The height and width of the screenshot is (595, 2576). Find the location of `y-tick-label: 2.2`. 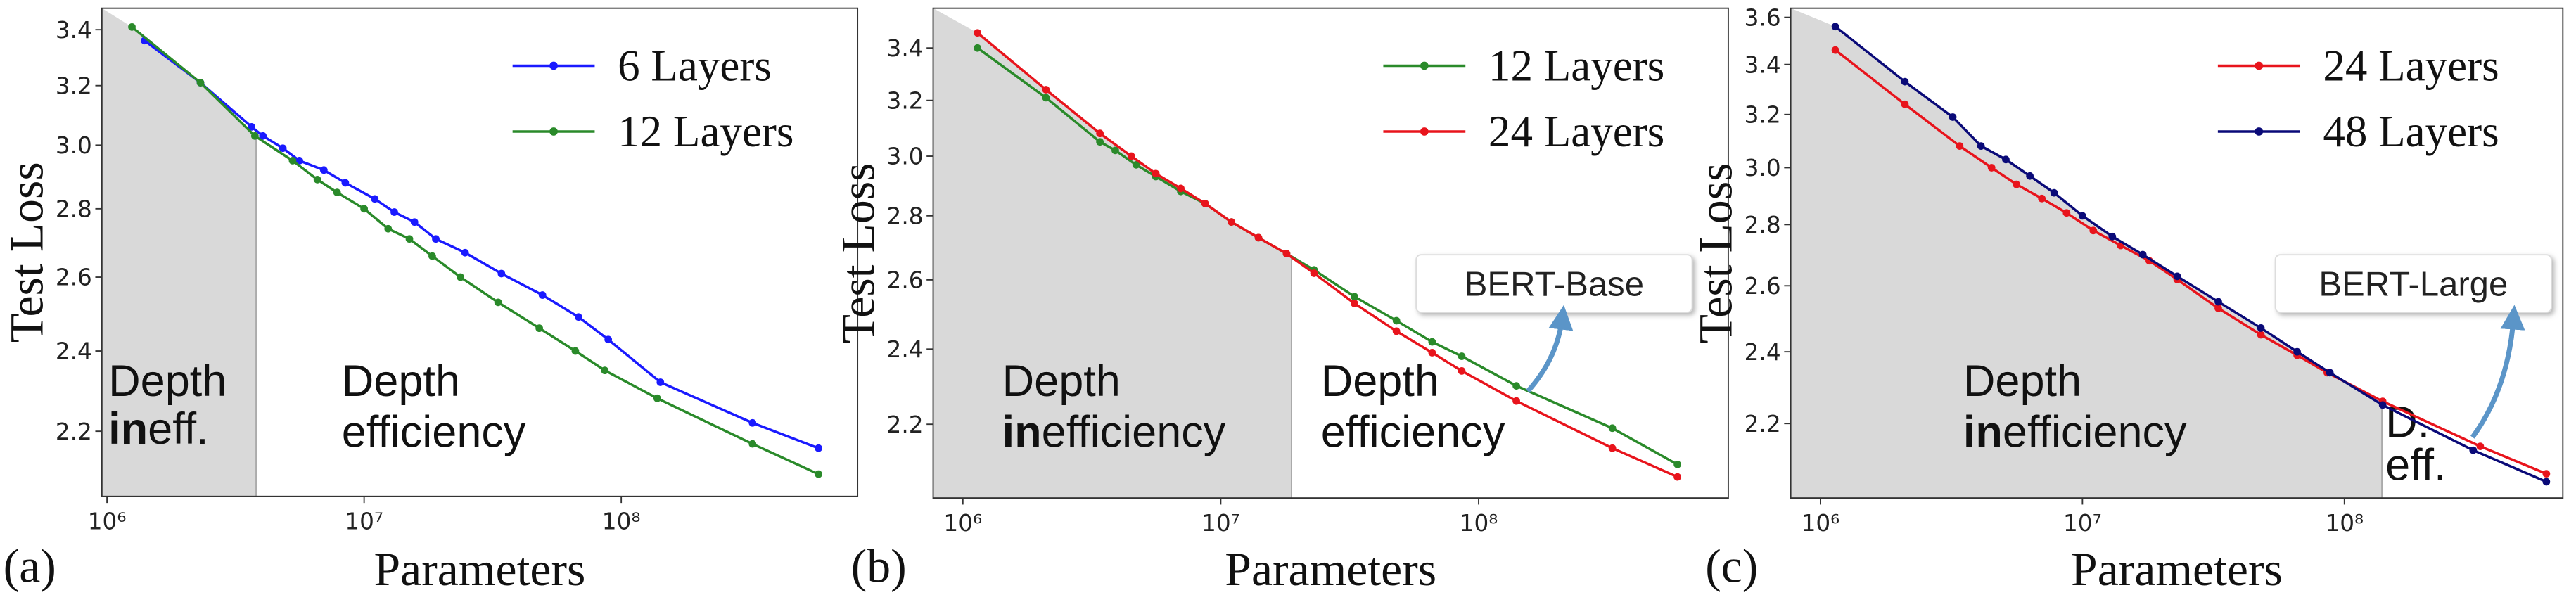

y-tick-label: 2.2 is located at coordinates (74, 431).